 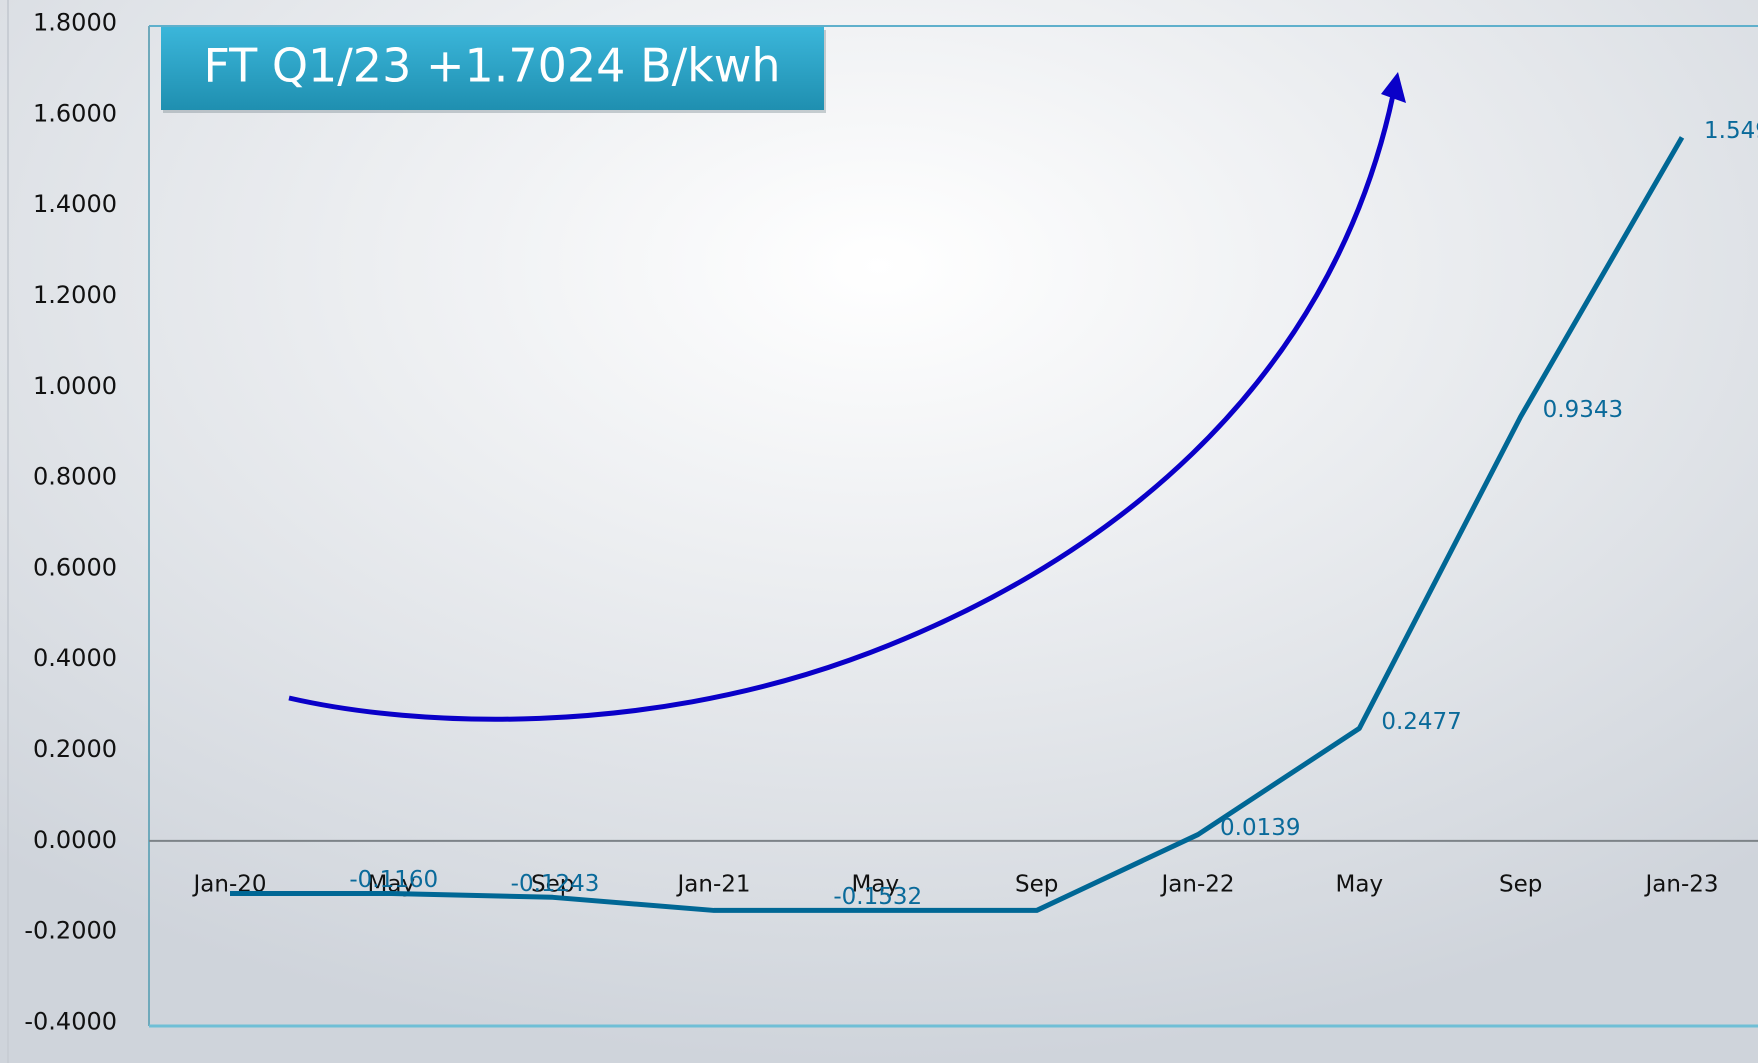 I want to click on y-tick-label: 1.4000, so click(x=75, y=204).